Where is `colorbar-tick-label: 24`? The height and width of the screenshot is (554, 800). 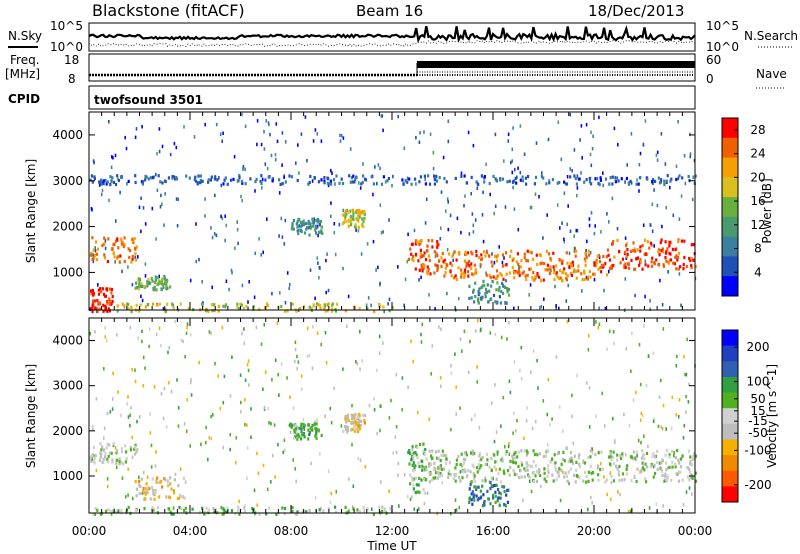 colorbar-tick-label: 24 is located at coordinates (757, 154).